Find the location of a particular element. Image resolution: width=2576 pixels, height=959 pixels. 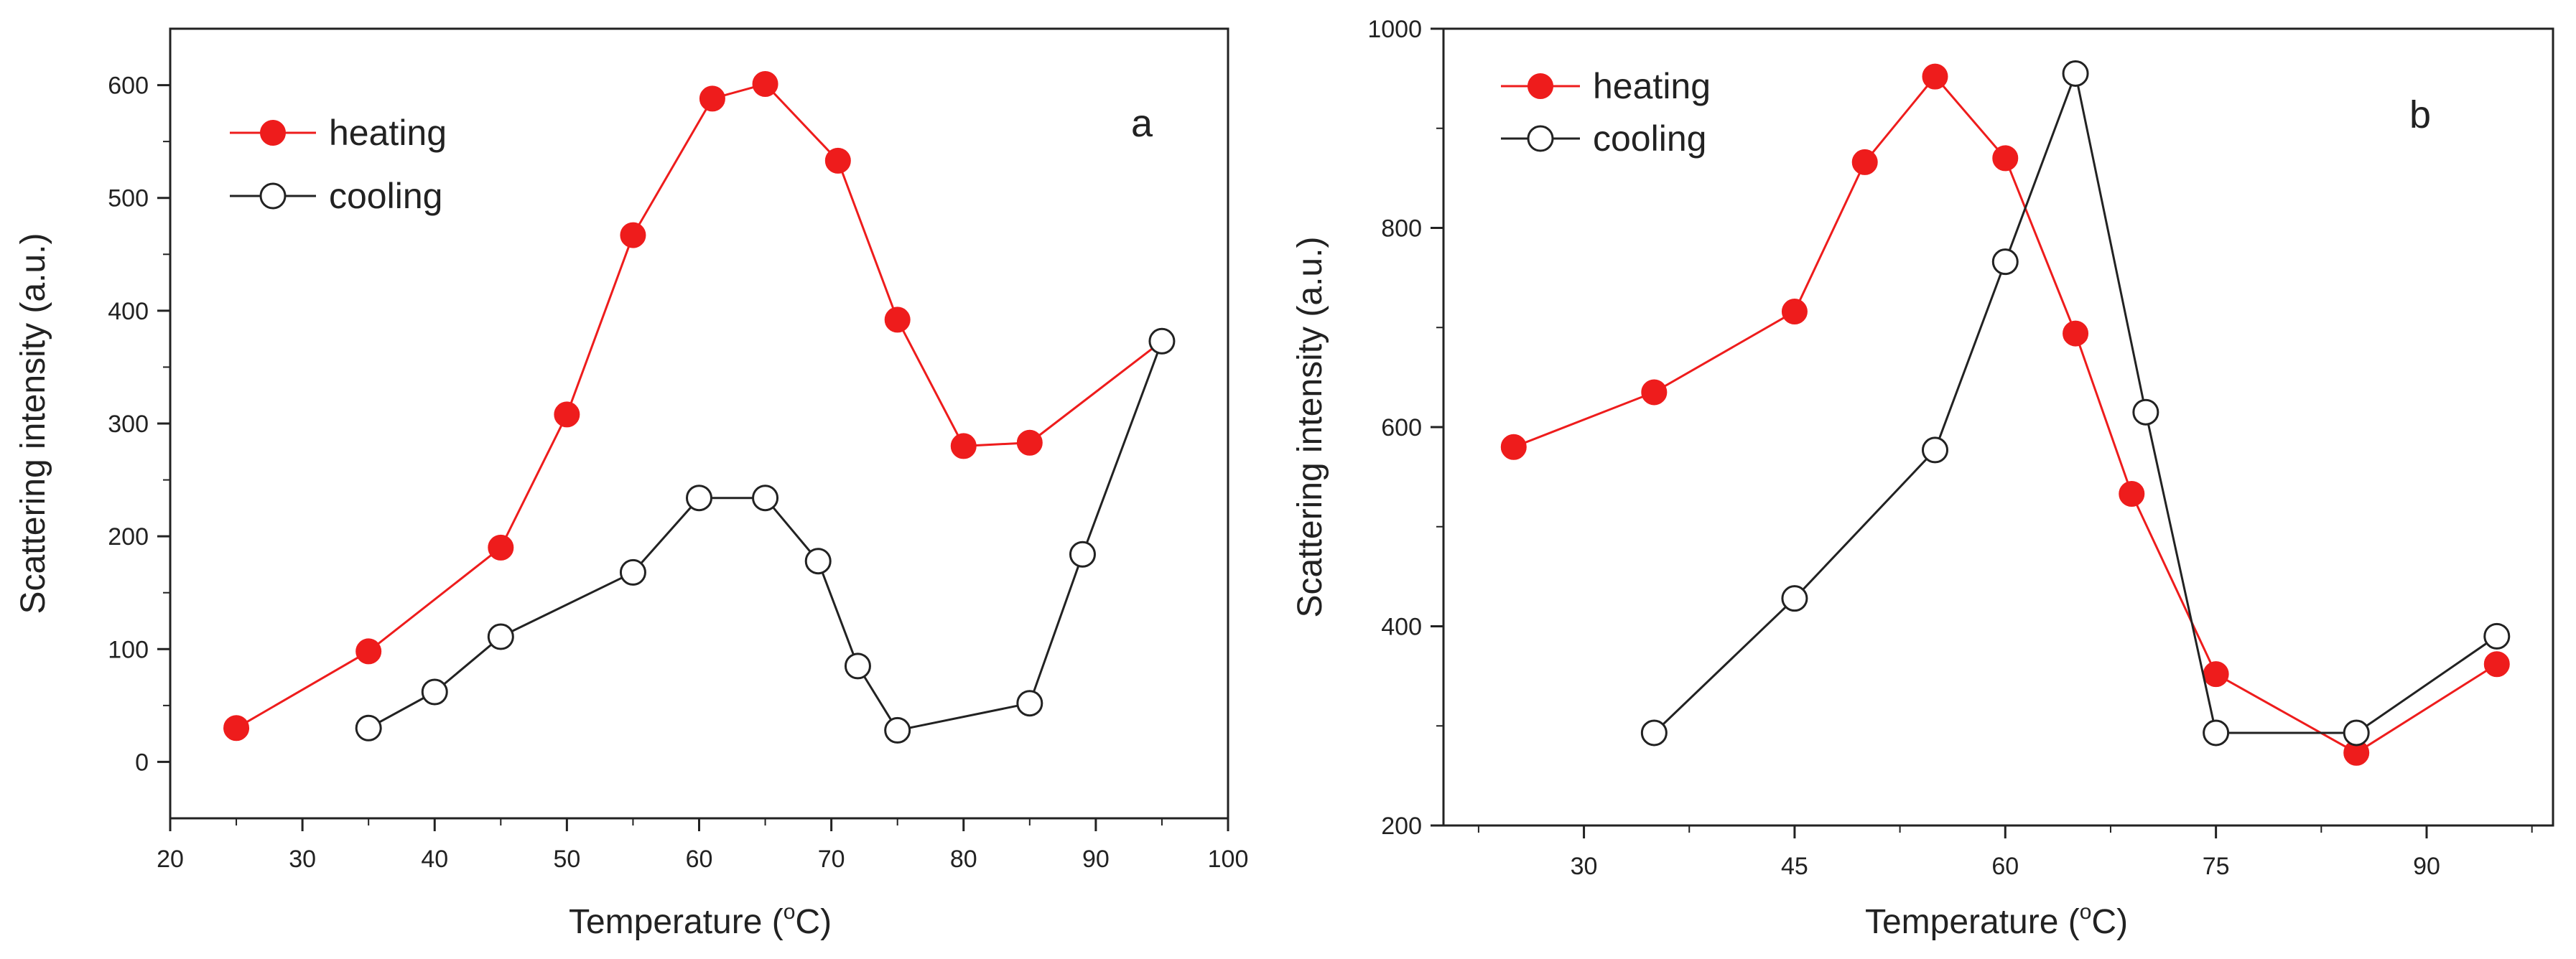

panel-a-y-axis-title: Scattering intensity (a.u.) is located at coordinates (33, 424).